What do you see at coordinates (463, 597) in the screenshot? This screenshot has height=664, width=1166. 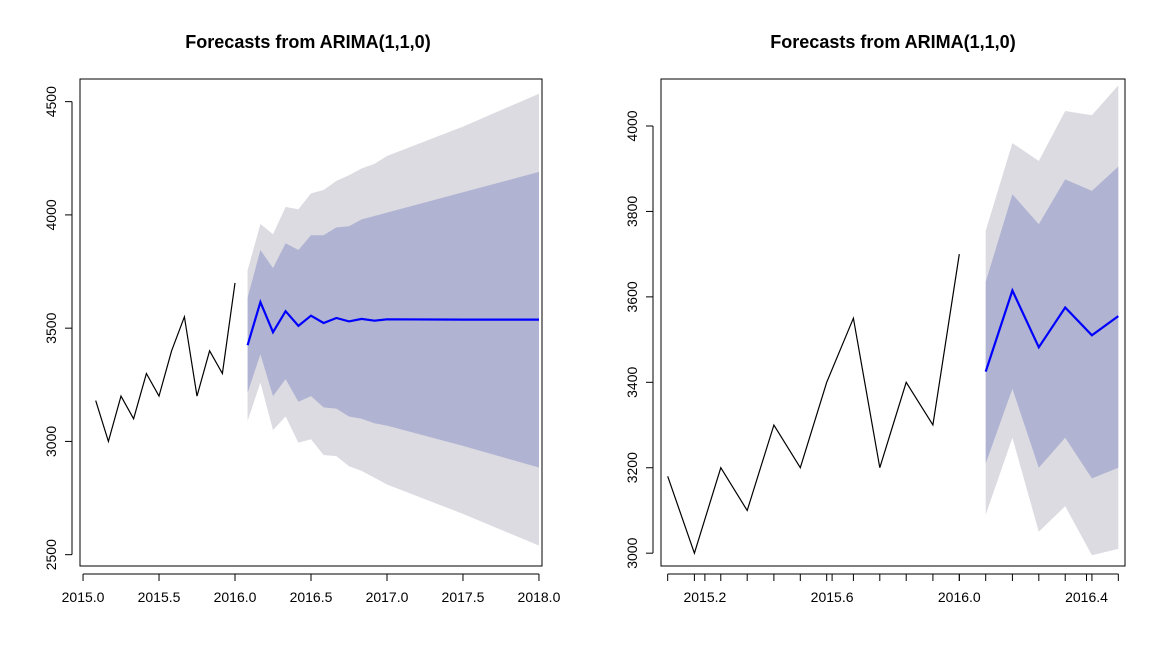 I see `x-tick-label: 2017.5` at bounding box center [463, 597].